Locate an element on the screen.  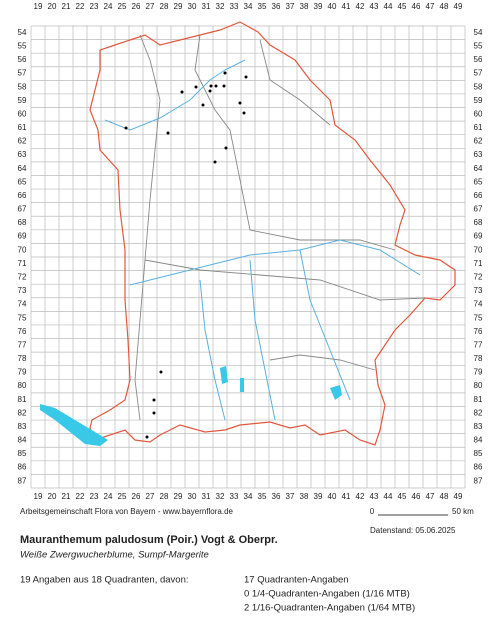
column-label: 45 is located at coordinates (402, 6).